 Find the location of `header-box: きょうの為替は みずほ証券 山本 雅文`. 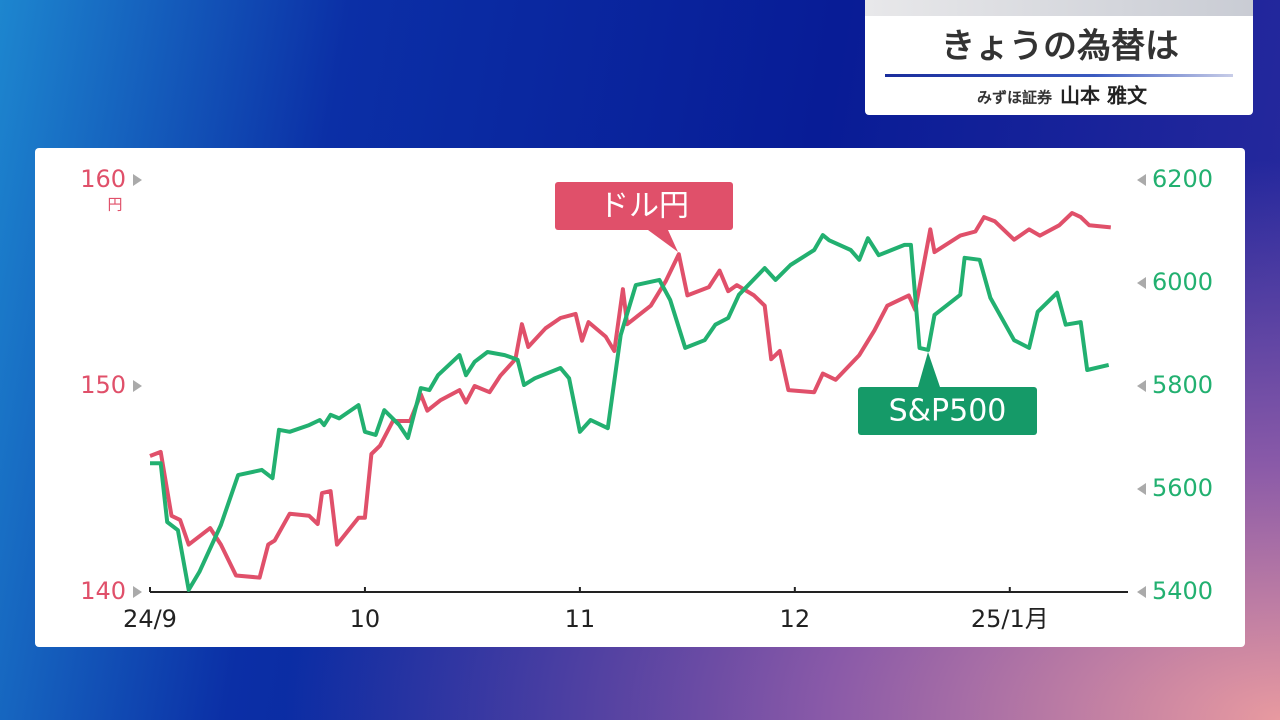

header-box: きょうの為替は みずほ証券 山本 雅文 is located at coordinates (1059, 57).